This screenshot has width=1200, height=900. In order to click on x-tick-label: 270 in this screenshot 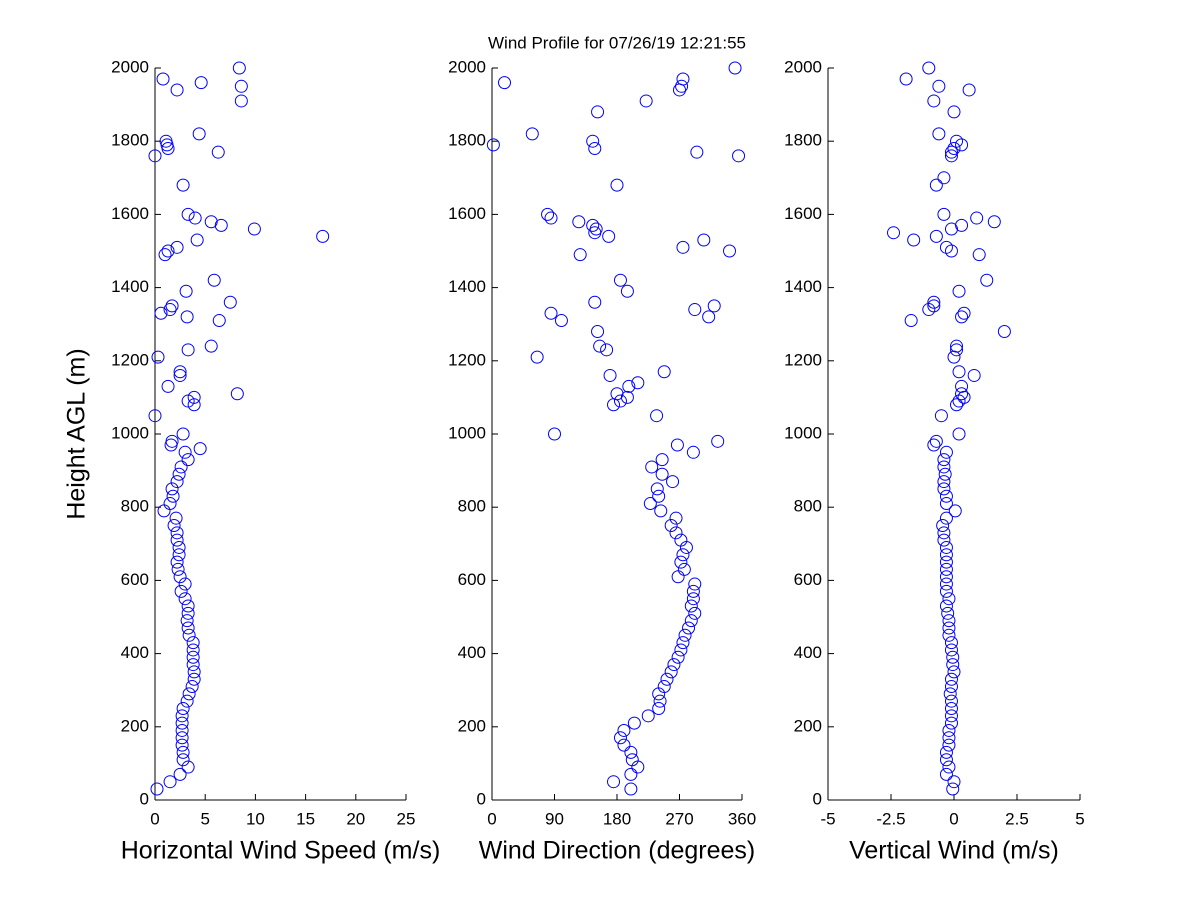, I will do `click(679, 818)`.